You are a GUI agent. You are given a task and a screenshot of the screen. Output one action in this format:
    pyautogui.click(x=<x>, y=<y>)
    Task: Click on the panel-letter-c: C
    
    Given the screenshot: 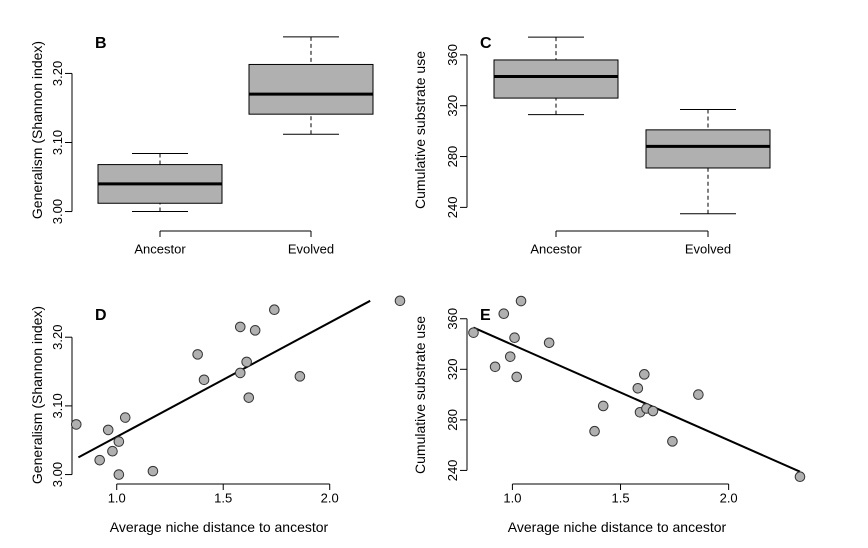 What is the action you would take?
    pyautogui.click(x=486, y=43)
    